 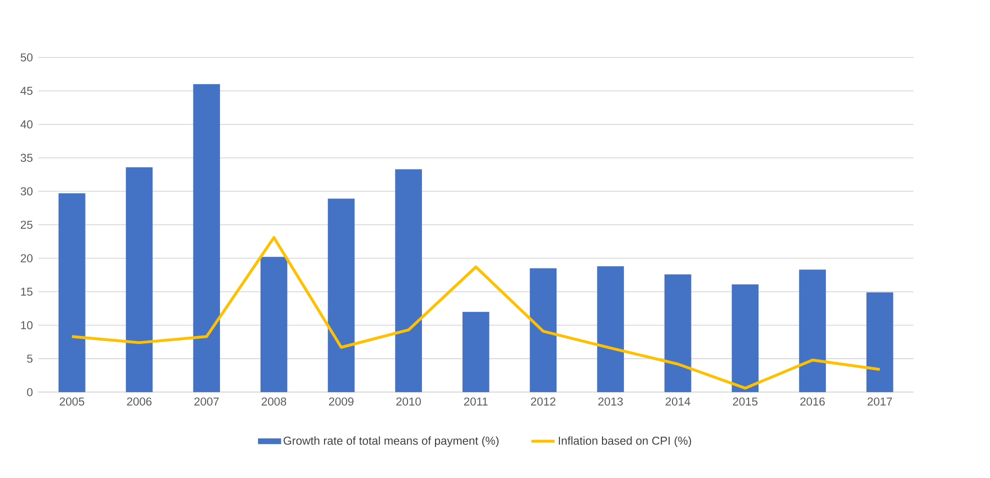 I want to click on y-tick-label: 50, so click(x=26, y=57).